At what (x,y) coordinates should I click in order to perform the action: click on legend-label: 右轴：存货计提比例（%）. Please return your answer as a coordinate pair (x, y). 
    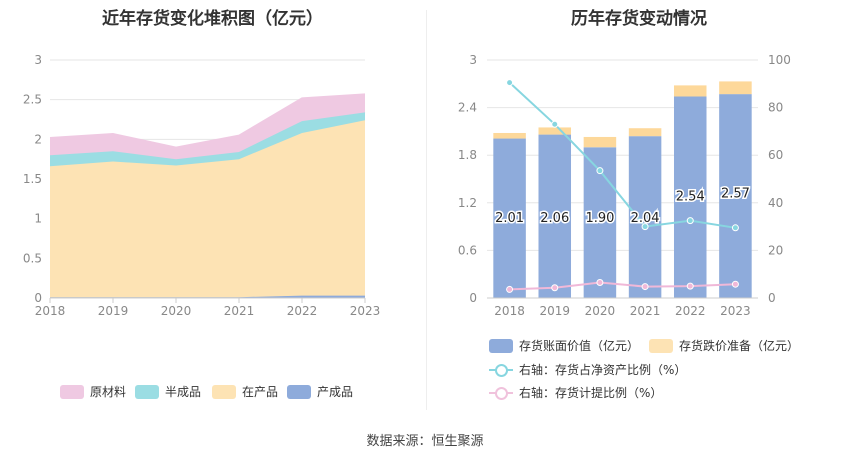
    Looking at the image, I should click on (591, 393).